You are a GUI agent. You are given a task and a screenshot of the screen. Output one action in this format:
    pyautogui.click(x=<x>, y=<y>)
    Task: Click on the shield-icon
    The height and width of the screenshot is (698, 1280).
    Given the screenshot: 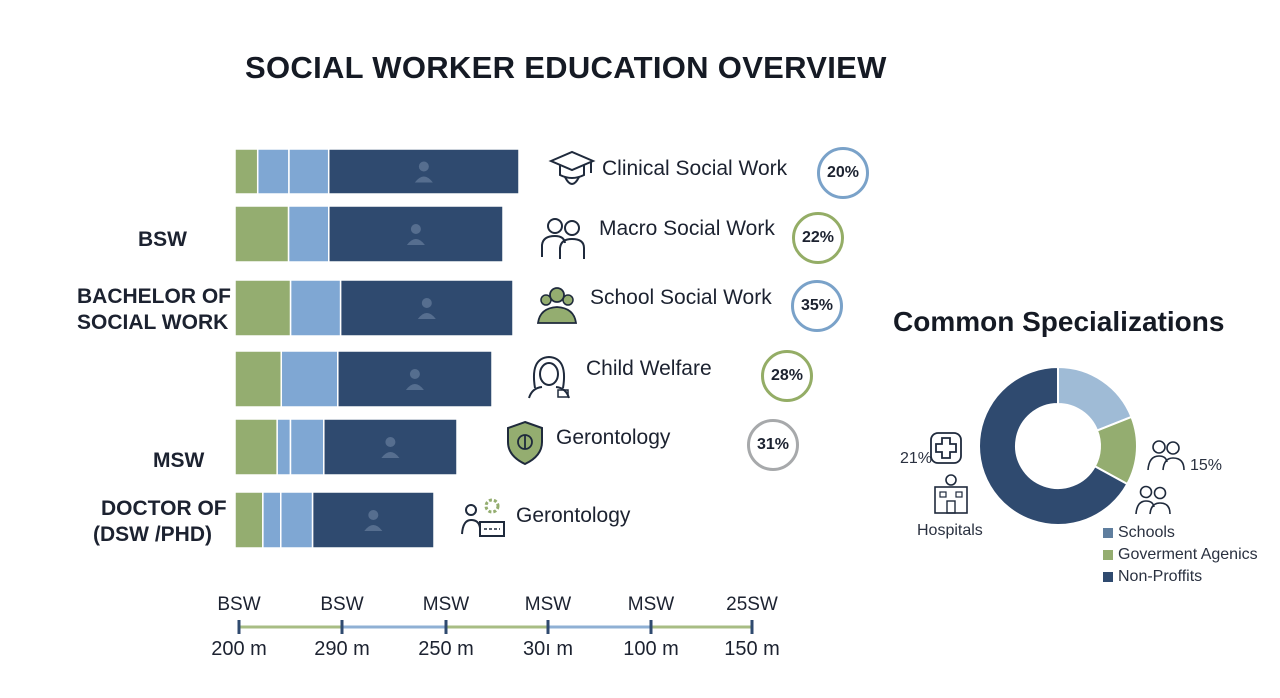 What is the action you would take?
    pyautogui.click(x=525, y=443)
    